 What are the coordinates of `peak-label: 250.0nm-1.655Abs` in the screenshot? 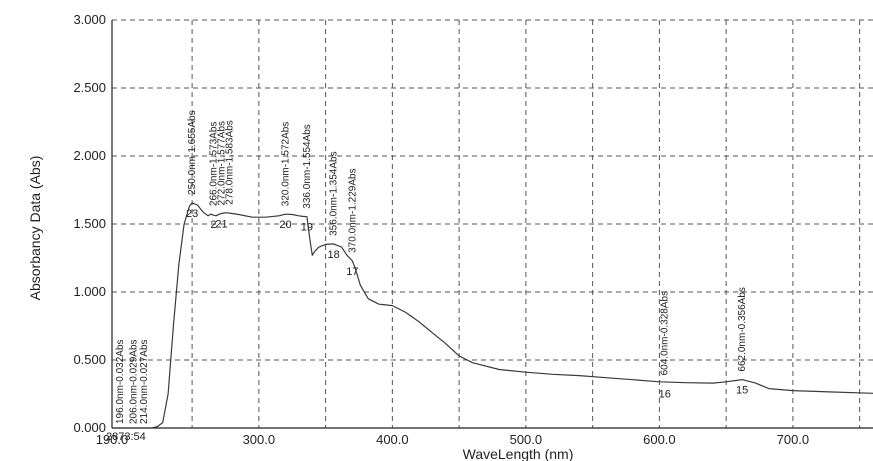 It's located at (192, 152).